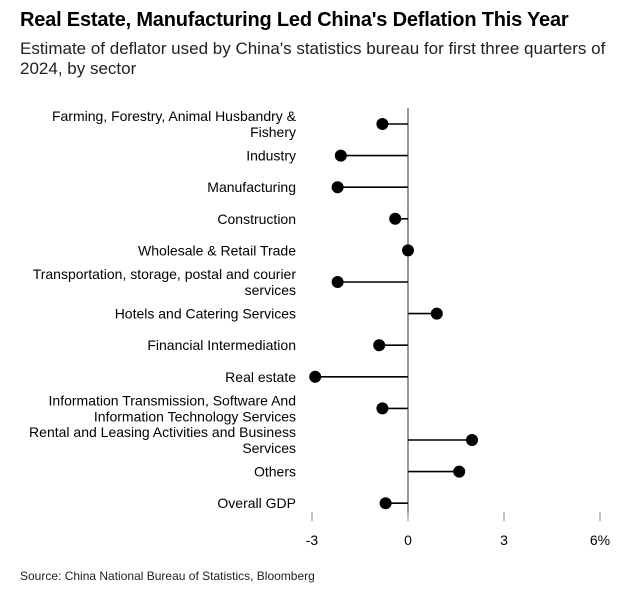 The image size is (644, 598). What do you see at coordinates (312, 540) in the screenshot?
I see `x-tick-label: -3` at bounding box center [312, 540].